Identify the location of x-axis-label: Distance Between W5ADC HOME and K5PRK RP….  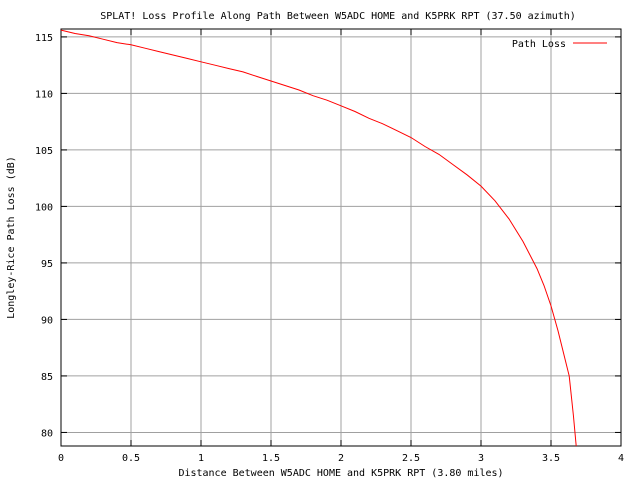
(340, 473).